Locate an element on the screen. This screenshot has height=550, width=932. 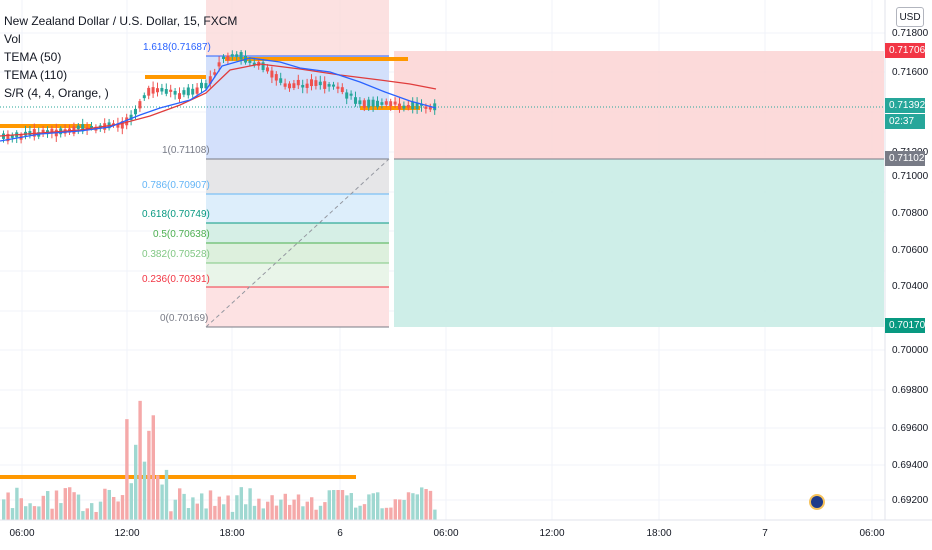
legend-tema-50: TEMA (50) is located at coordinates (33, 57).